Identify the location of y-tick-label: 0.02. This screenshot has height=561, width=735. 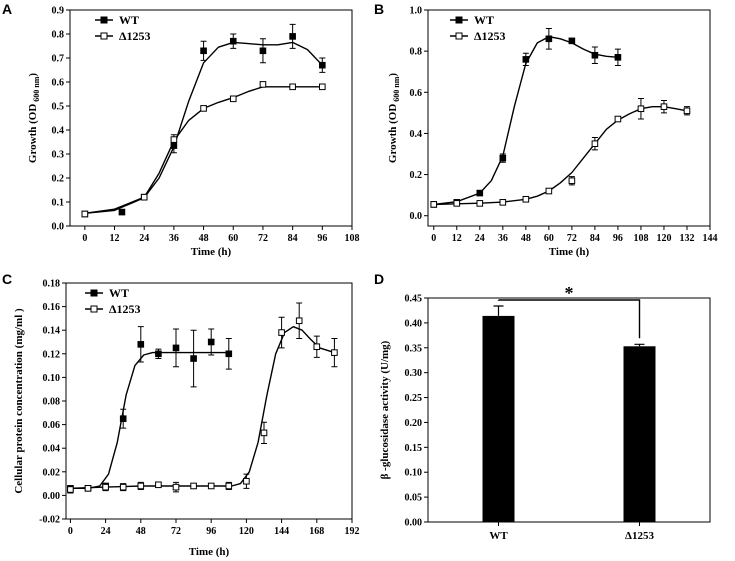
(52, 472).